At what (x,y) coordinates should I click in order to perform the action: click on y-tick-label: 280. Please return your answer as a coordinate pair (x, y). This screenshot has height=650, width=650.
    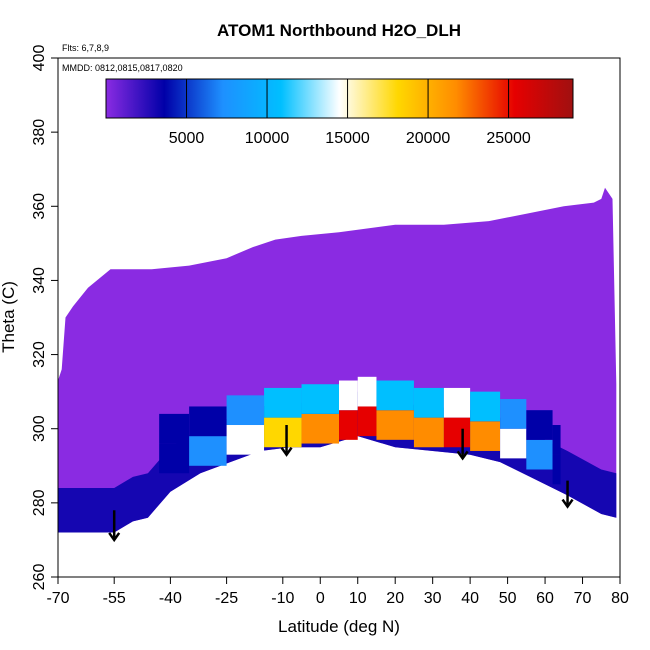
    Looking at the image, I should click on (39, 502).